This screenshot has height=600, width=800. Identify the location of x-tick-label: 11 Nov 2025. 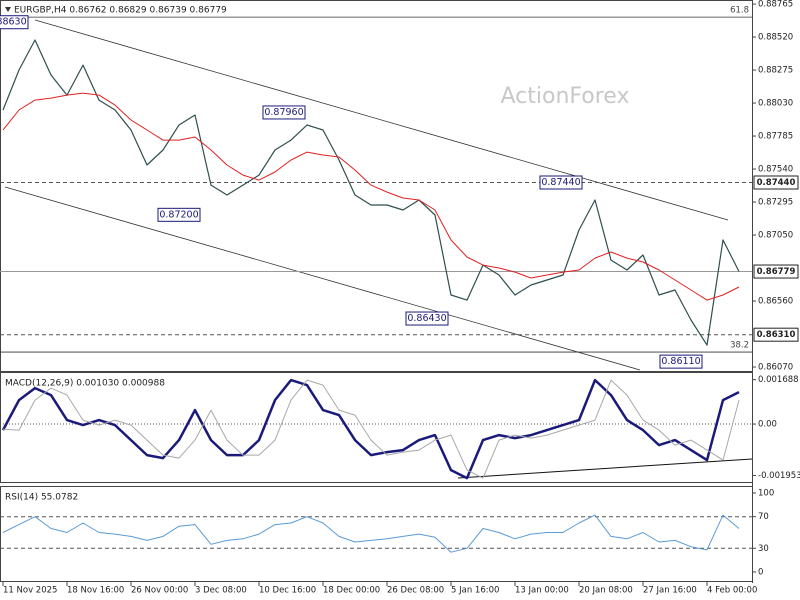
(30, 591).